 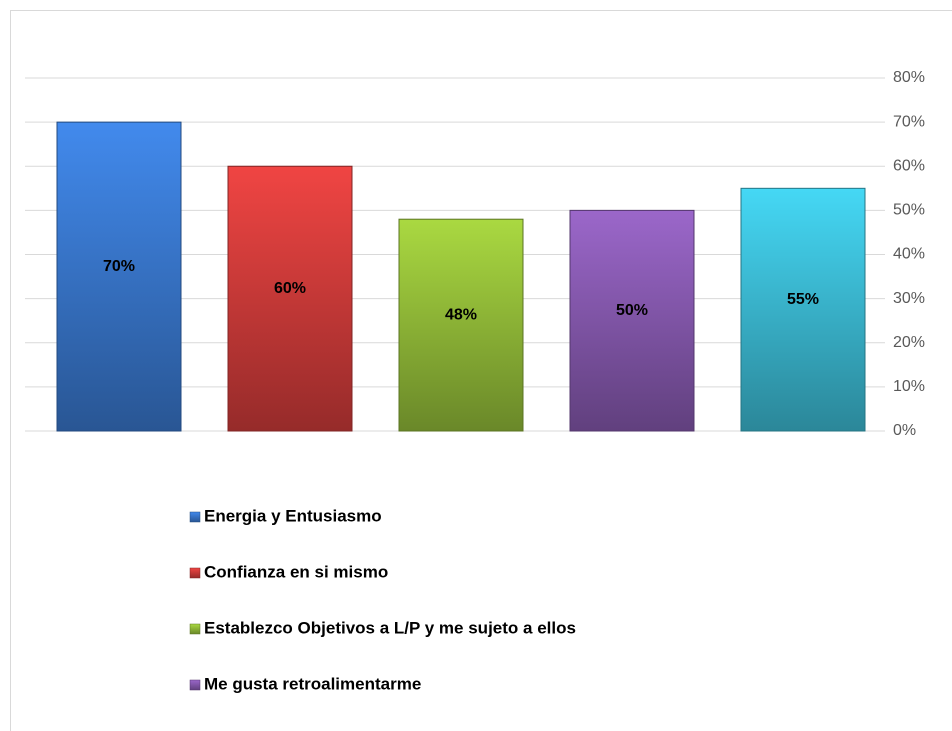 I want to click on y-tick-label: 50%, so click(x=909, y=210).